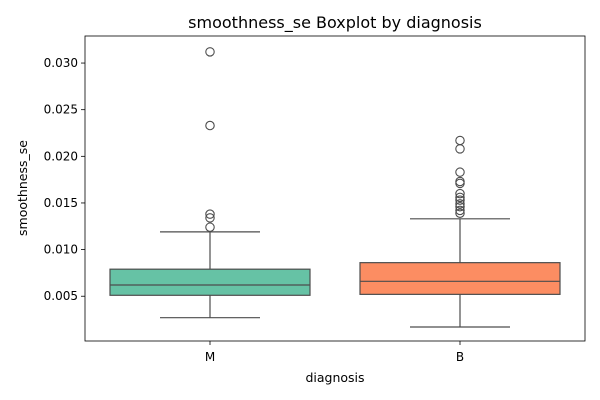 This screenshot has width=600, height=400. What do you see at coordinates (64, 179) in the screenshot?
I see `y-axis: 0.005 0.010 0.015 0.020 0.025 0.030` at bounding box center [64, 179].